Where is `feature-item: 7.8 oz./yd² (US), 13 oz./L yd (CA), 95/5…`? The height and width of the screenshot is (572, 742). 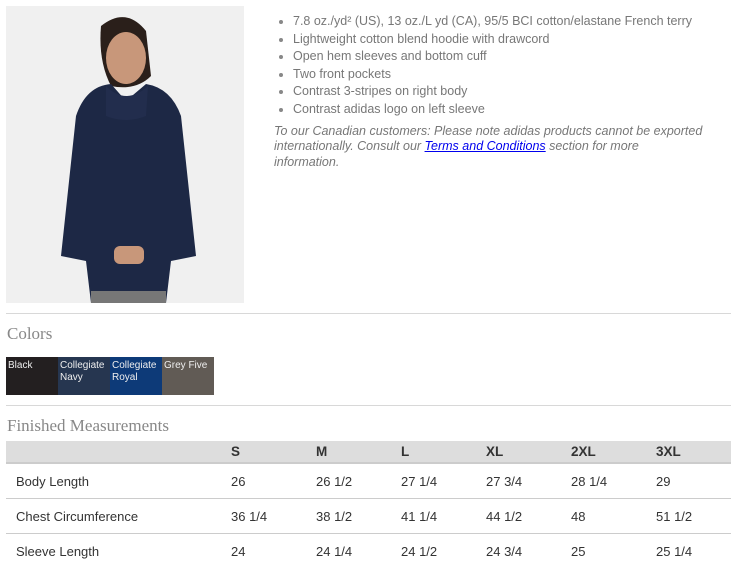
feature-item: 7.8 oz./yd² (US), 13 oz./L yd (CA), 95/5… is located at coordinates (498, 21).